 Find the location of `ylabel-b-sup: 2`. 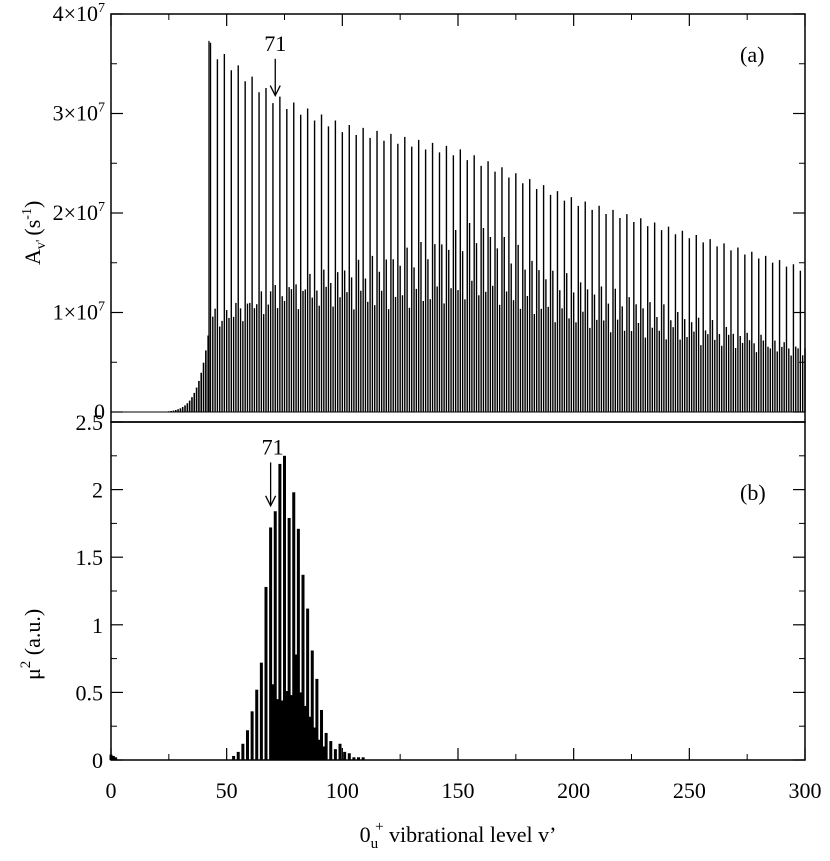

ylabel-b-sup: 2 is located at coordinates (26, 665).